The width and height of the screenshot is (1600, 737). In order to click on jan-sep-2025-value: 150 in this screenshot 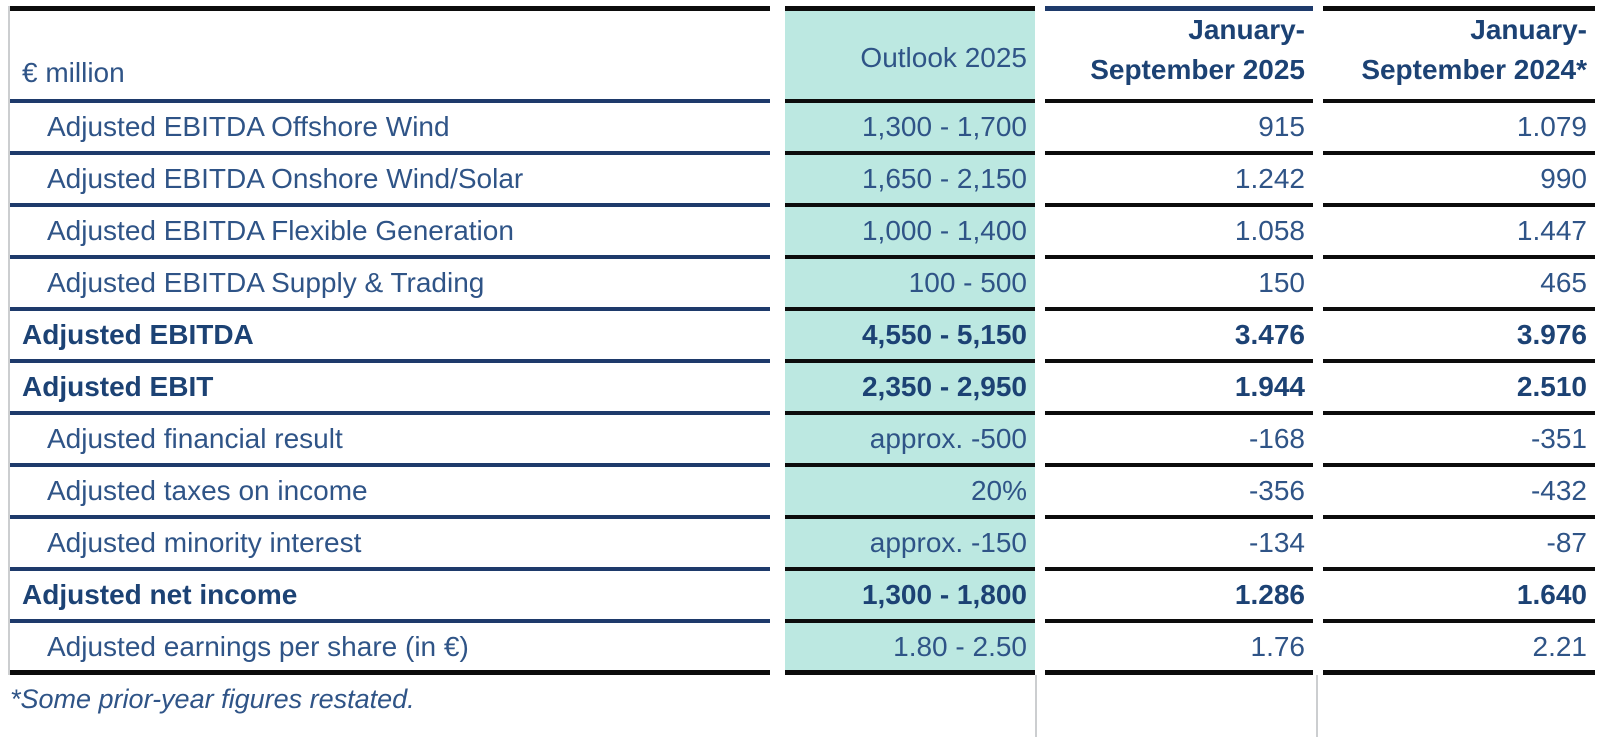, I will do `click(1179, 285)`.